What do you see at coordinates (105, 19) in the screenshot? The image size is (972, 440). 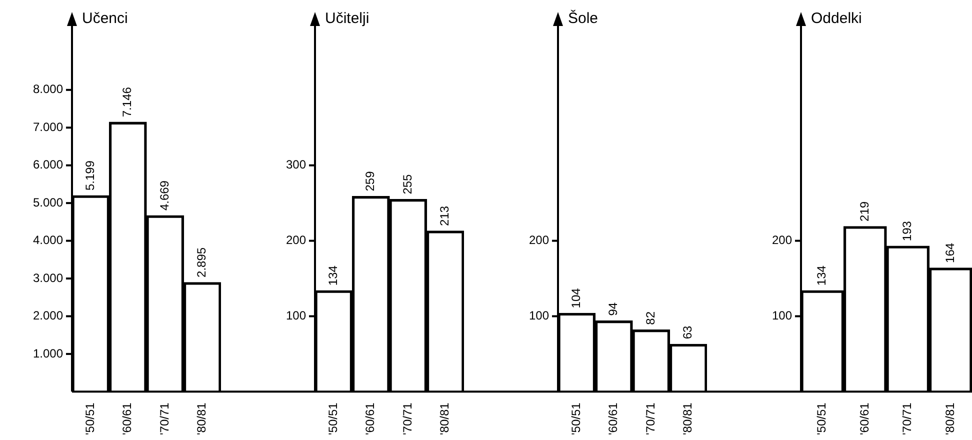 I see `chart-title: Učenci` at bounding box center [105, 19].